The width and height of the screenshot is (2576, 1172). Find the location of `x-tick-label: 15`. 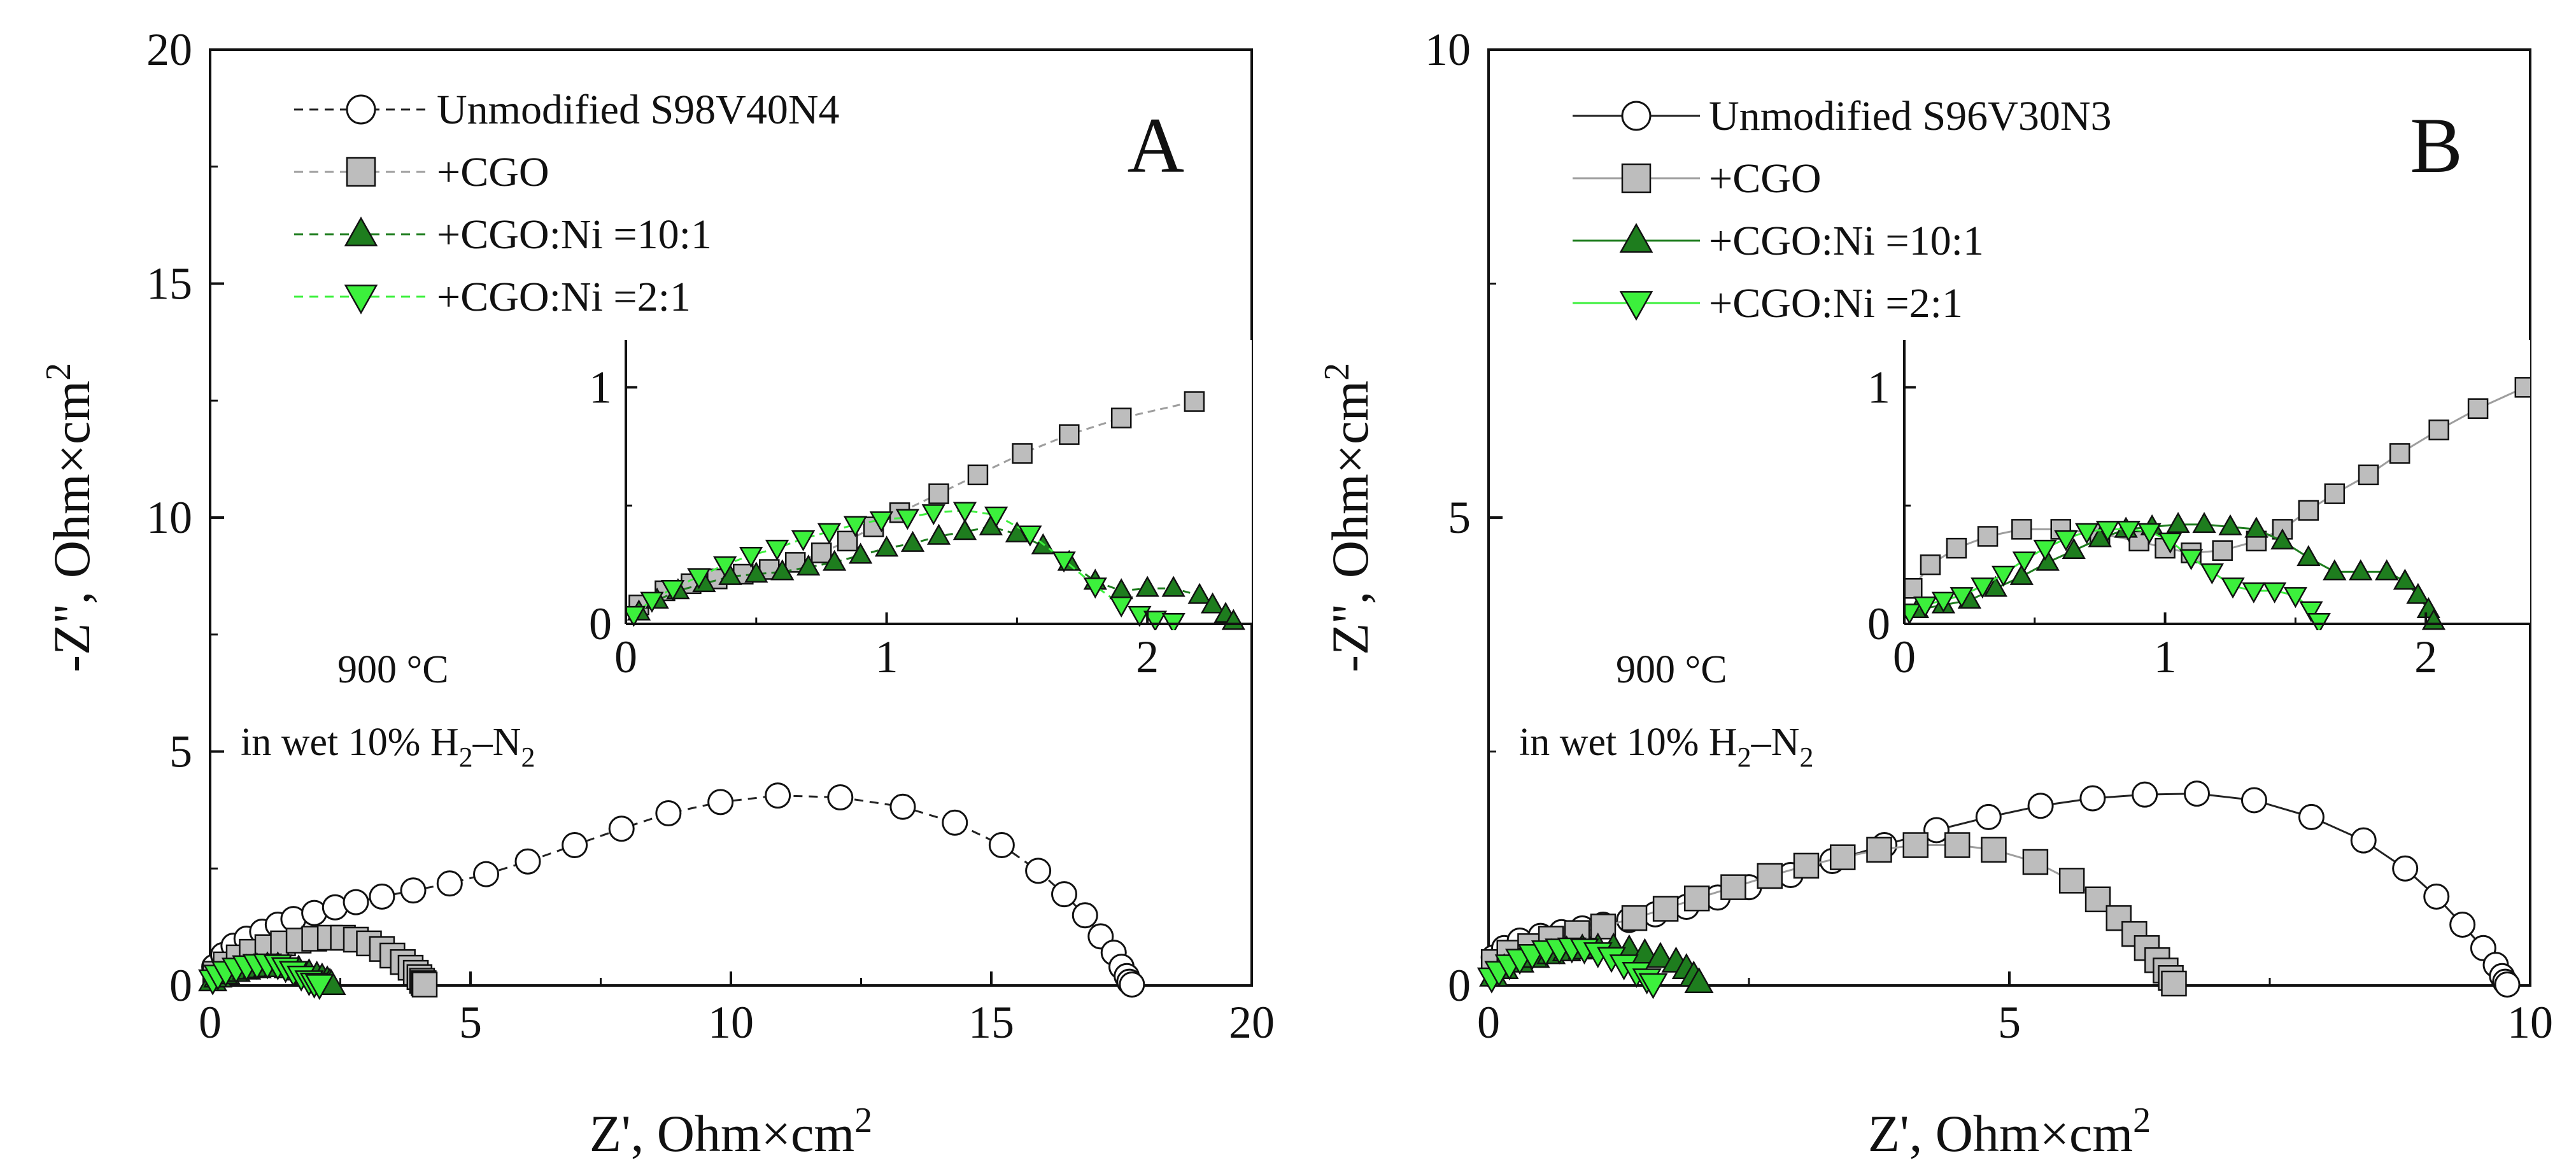

x-tick-label: 15 is located at coordinates (991, 1023).